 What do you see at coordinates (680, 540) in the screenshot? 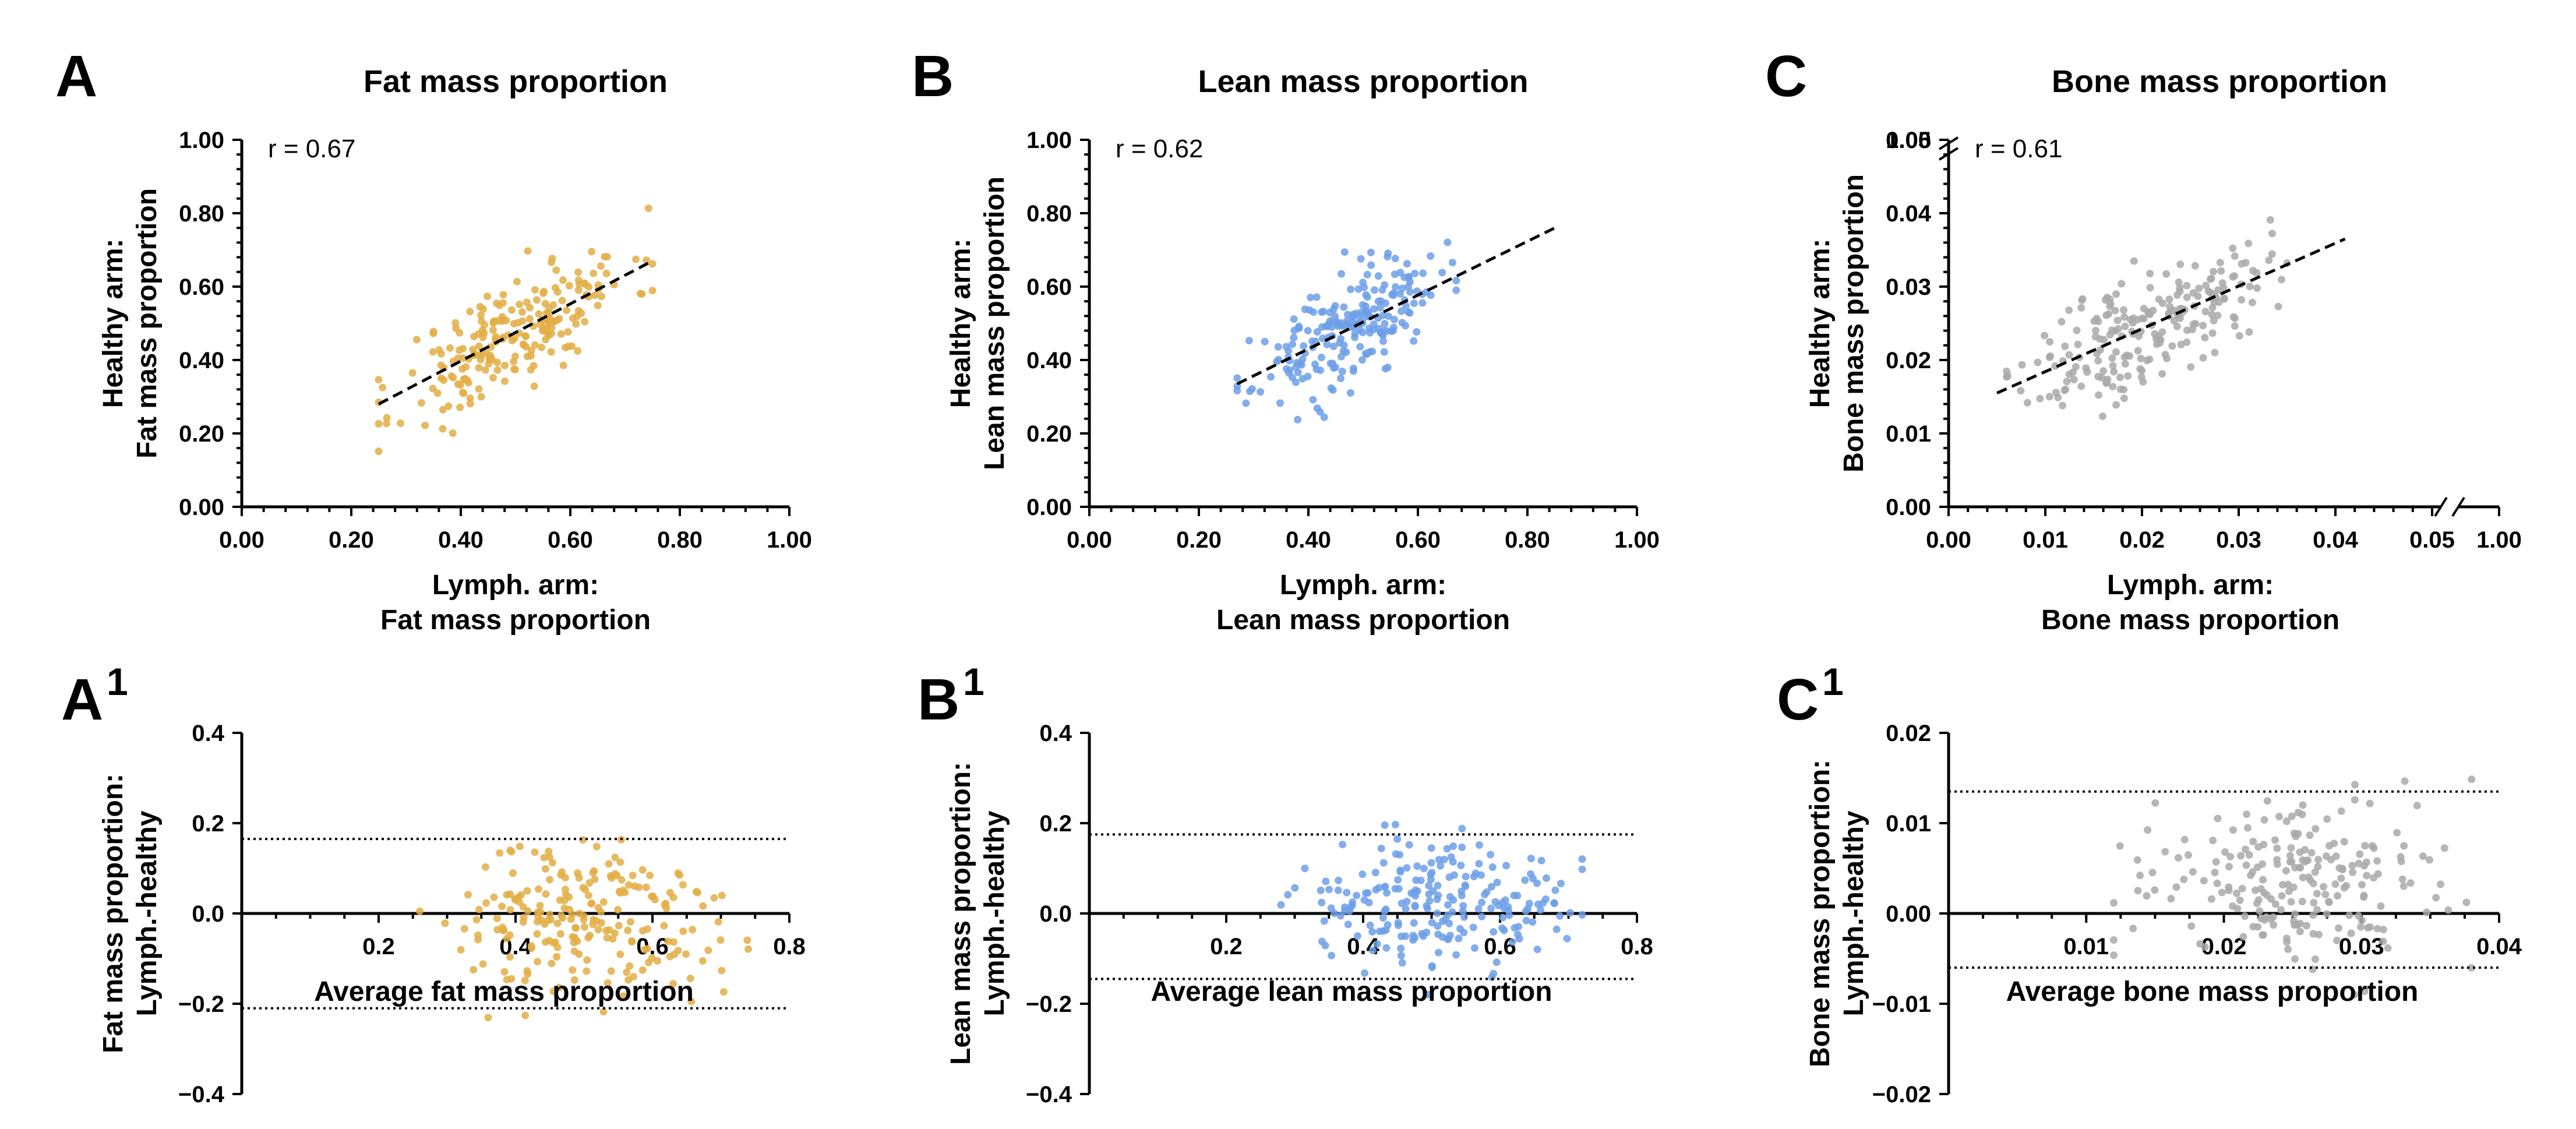
I see `x-tick-label: 0.80` at bounding box center [680, 540].